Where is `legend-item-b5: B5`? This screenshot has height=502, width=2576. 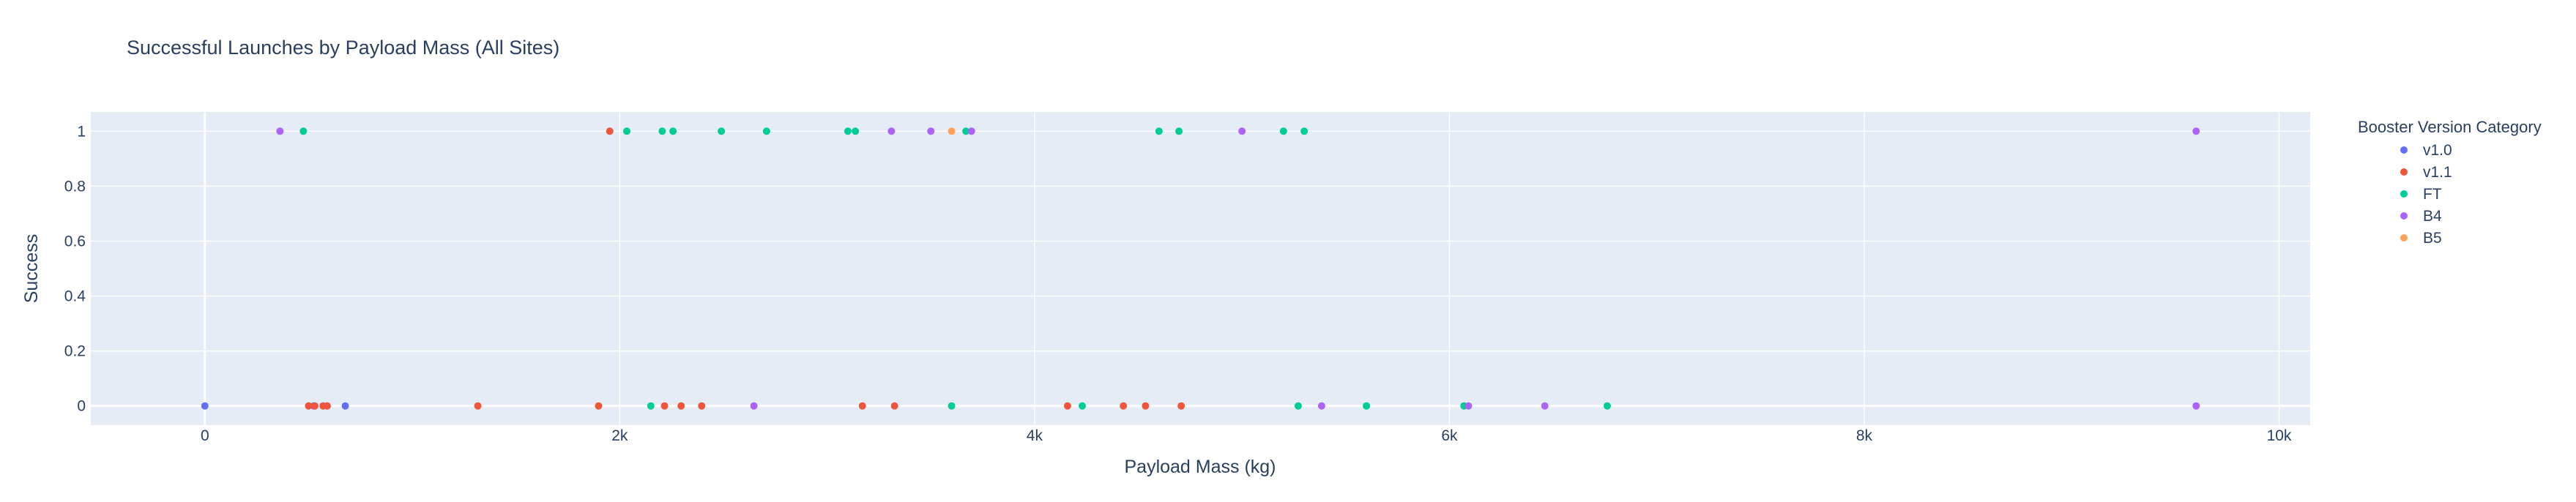 legend-item-b5: B5 is located at coordinates (2421, 238).